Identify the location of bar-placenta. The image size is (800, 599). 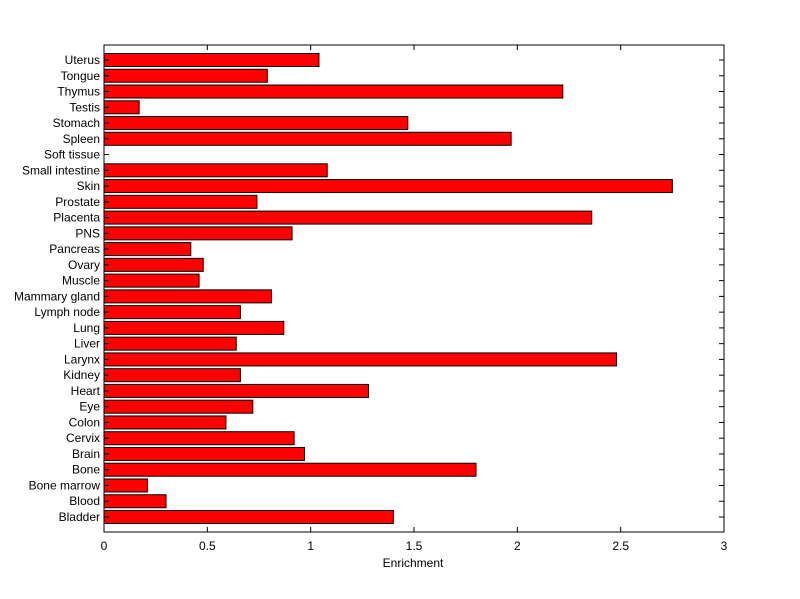
(348, 217).